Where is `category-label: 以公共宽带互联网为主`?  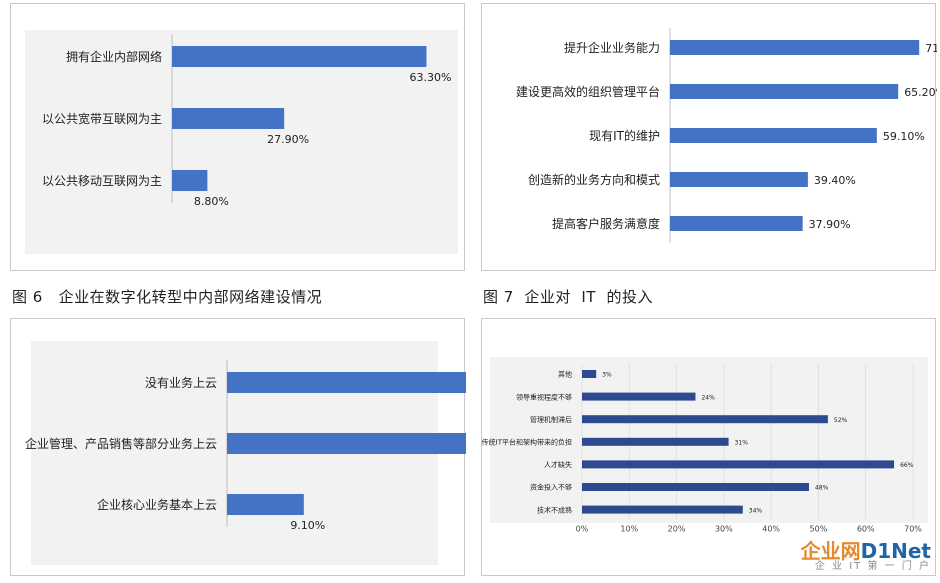 category-label: 以公共宽带互联网为主 is located at coordinates (102, 118).